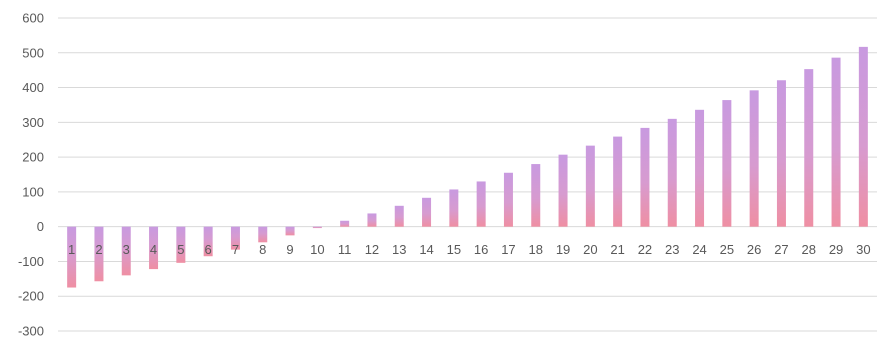 The height and width of the screenshot is (337, 877). What do you see at coordinates (699, 249) in the screenshot?
I see `x-tick-label: 24` at bounding box center [699, 249].